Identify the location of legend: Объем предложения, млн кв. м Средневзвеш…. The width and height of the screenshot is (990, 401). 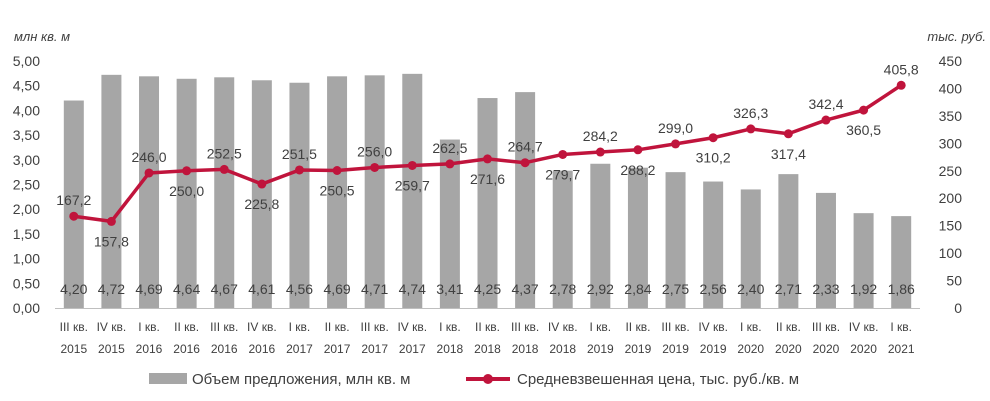
(474, 379).